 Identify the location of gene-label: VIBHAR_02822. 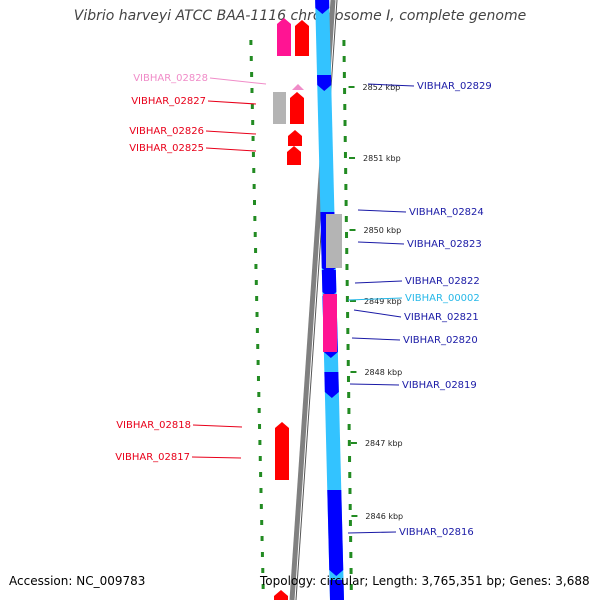
(442, 281).